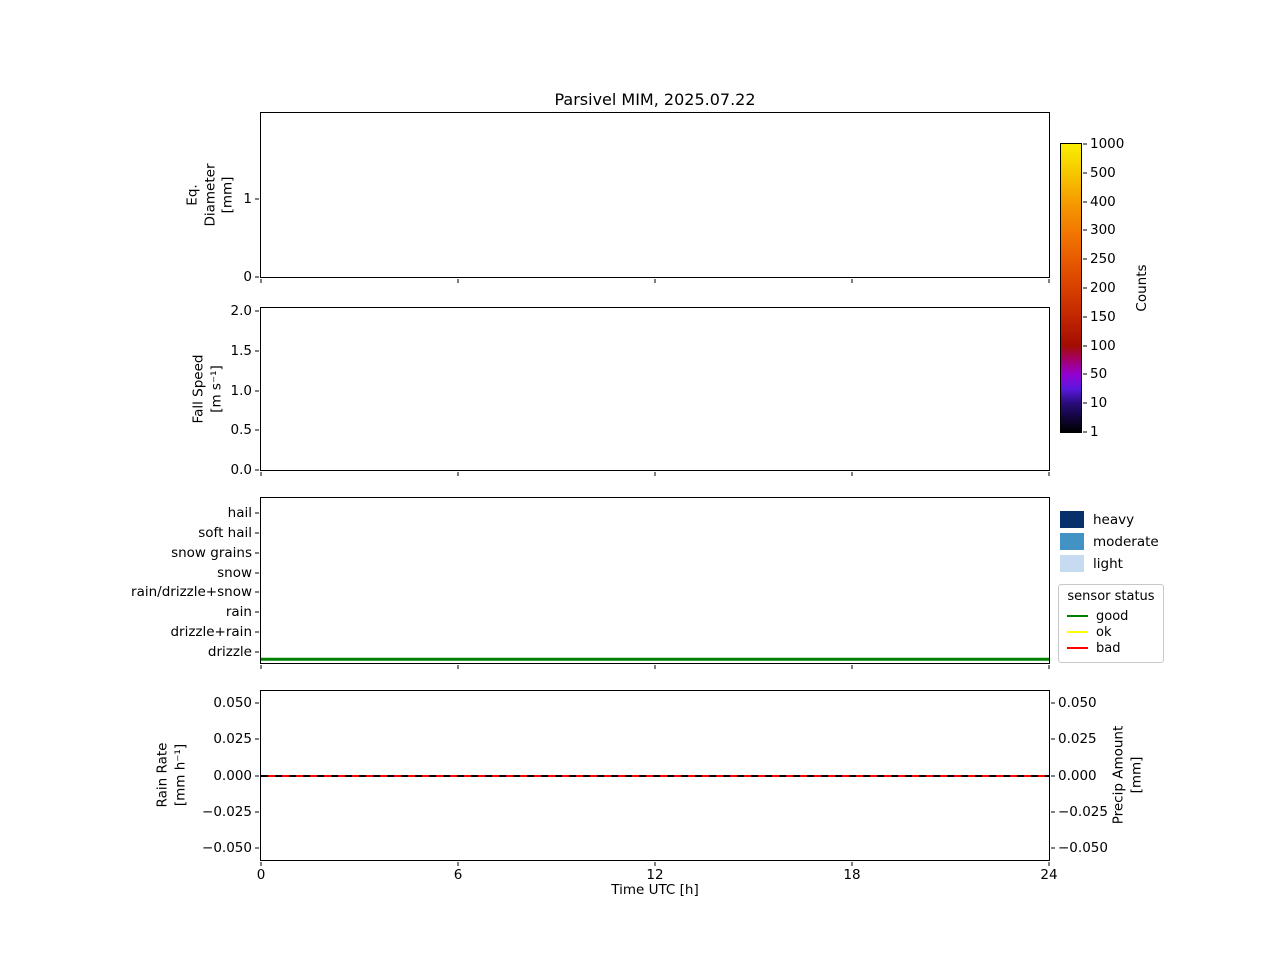 The width and height of the screenshot is (1280, 960). Describe the element at coordinates (1127, 775) in the screenshot. I see `y-axis-label-precip-amount: Precip Amount [mm]` at that location.